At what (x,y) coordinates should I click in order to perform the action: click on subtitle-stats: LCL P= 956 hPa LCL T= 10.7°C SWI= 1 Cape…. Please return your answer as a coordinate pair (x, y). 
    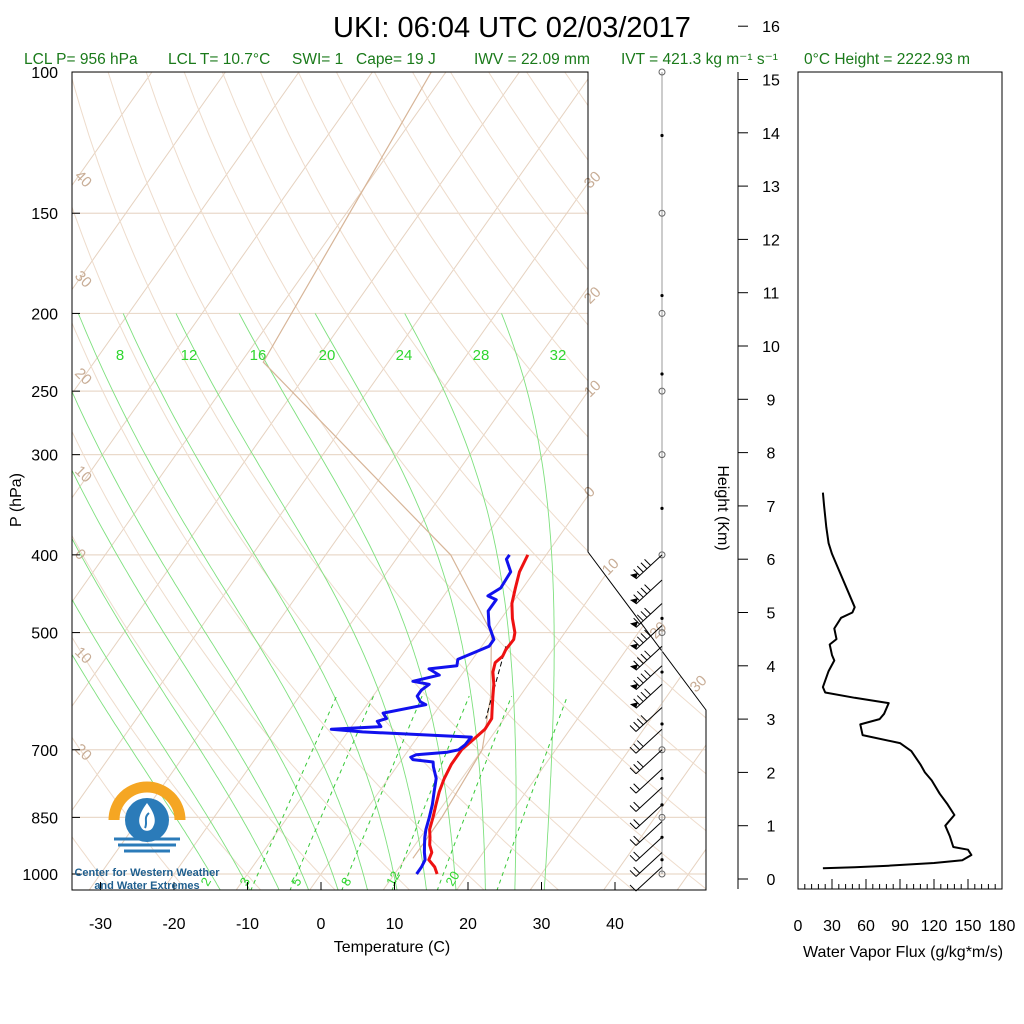
    Looking at the image, I should click on (497, 59).